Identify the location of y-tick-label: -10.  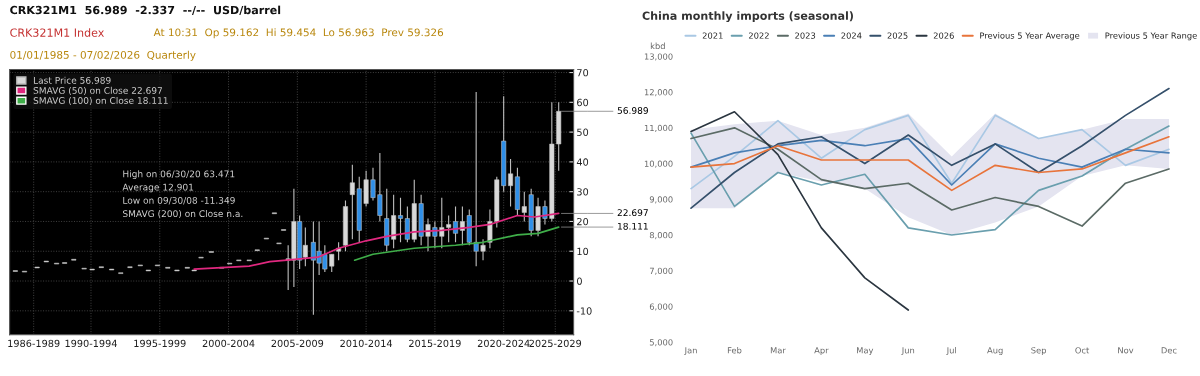
(584, 311).